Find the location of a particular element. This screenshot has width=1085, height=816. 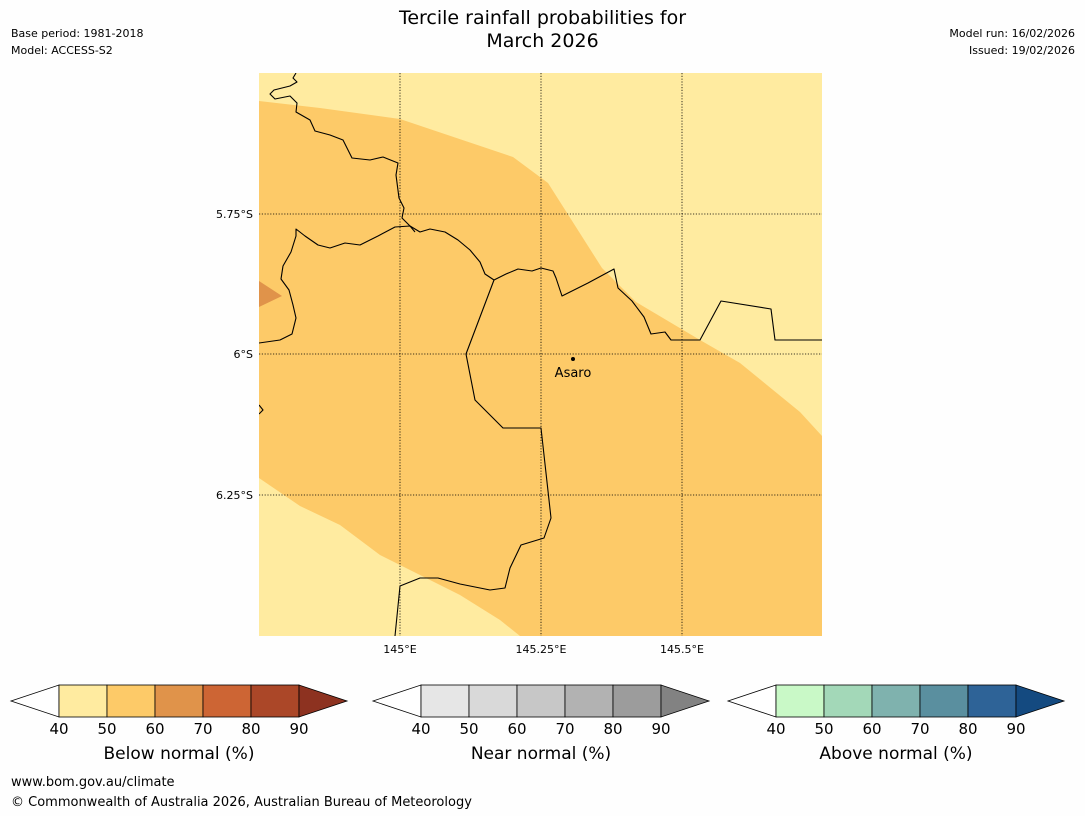

lat-label-6s: 6°S is located at coordinates (243, 354).